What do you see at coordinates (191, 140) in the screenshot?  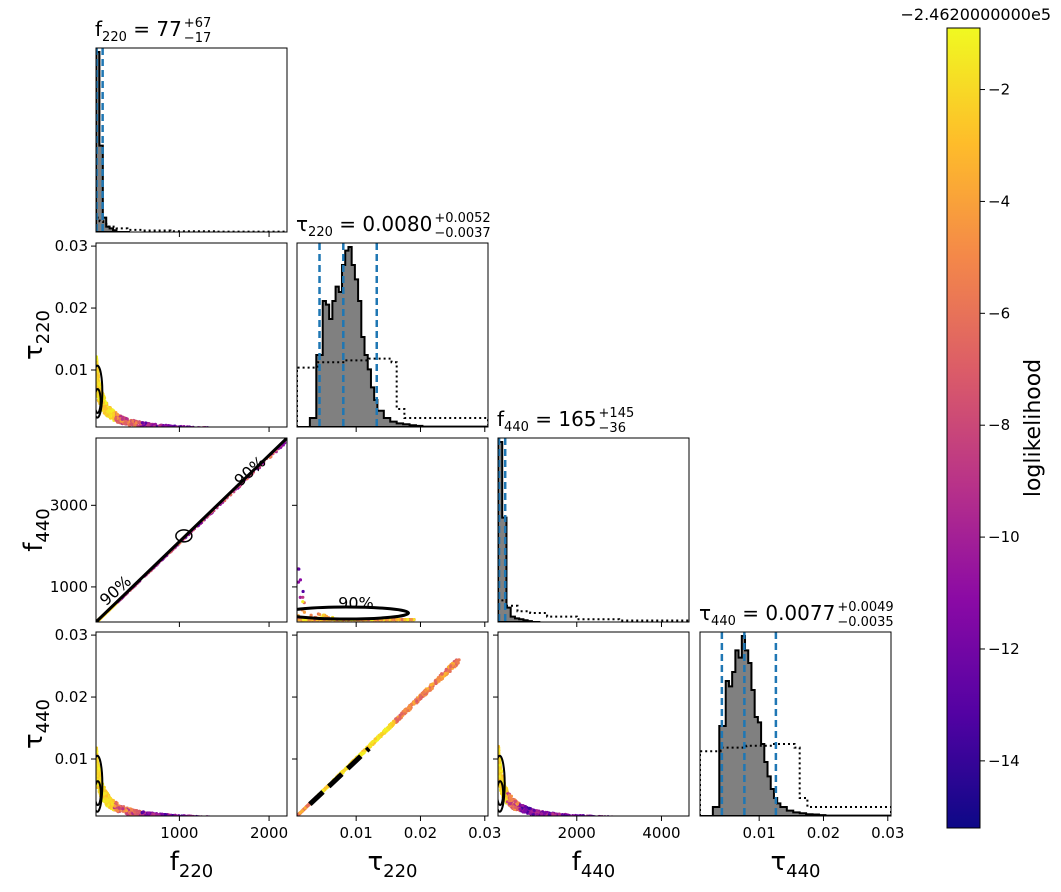 I see `hist-panel-f220` at bounding box center [191, 140].